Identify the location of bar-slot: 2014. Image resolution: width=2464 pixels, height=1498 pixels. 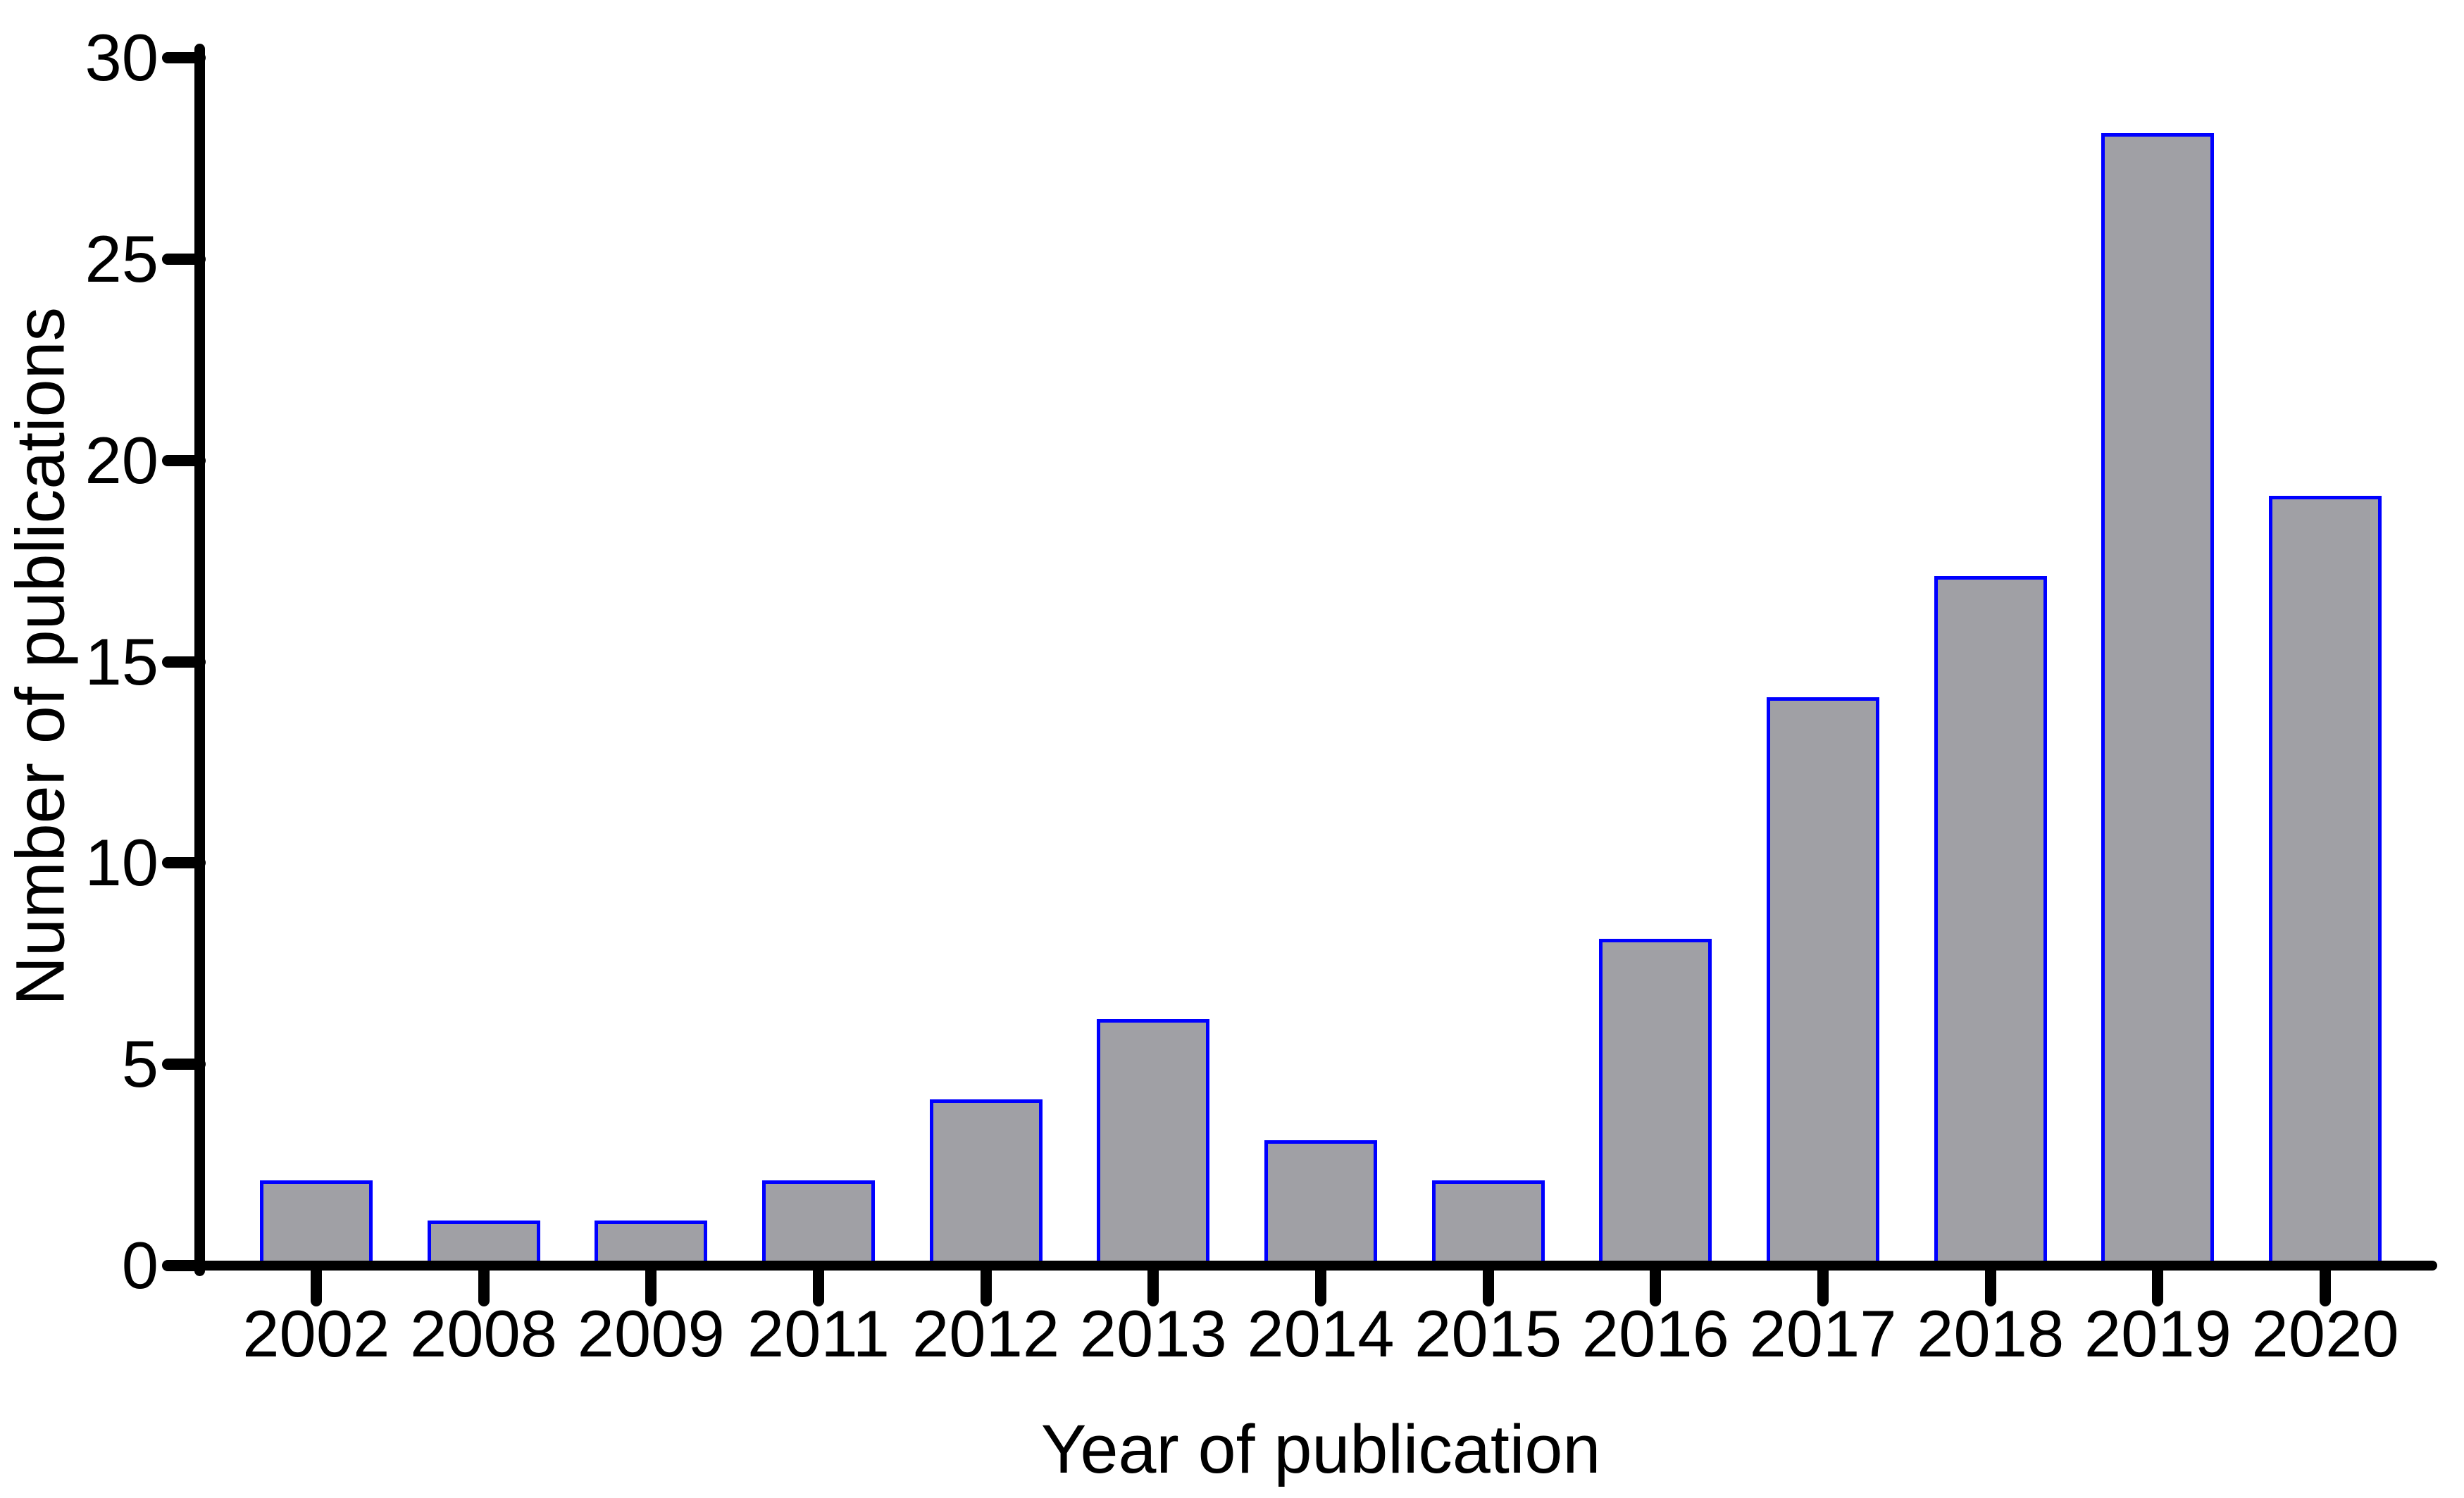
(1321, 710).